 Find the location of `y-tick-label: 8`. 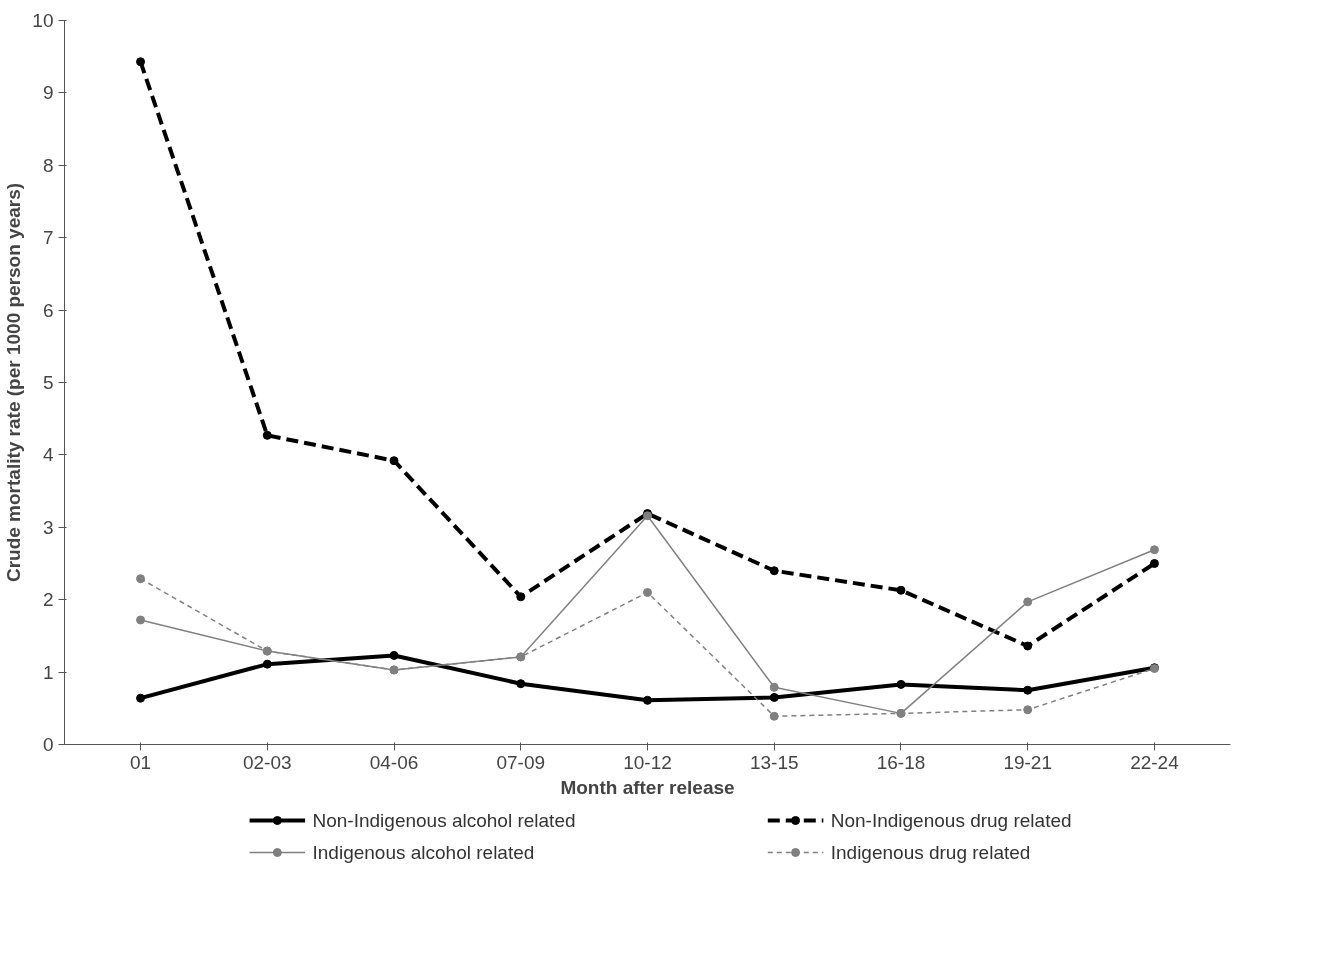

y-tick-label: 8 is located at coordinates (48, 165).